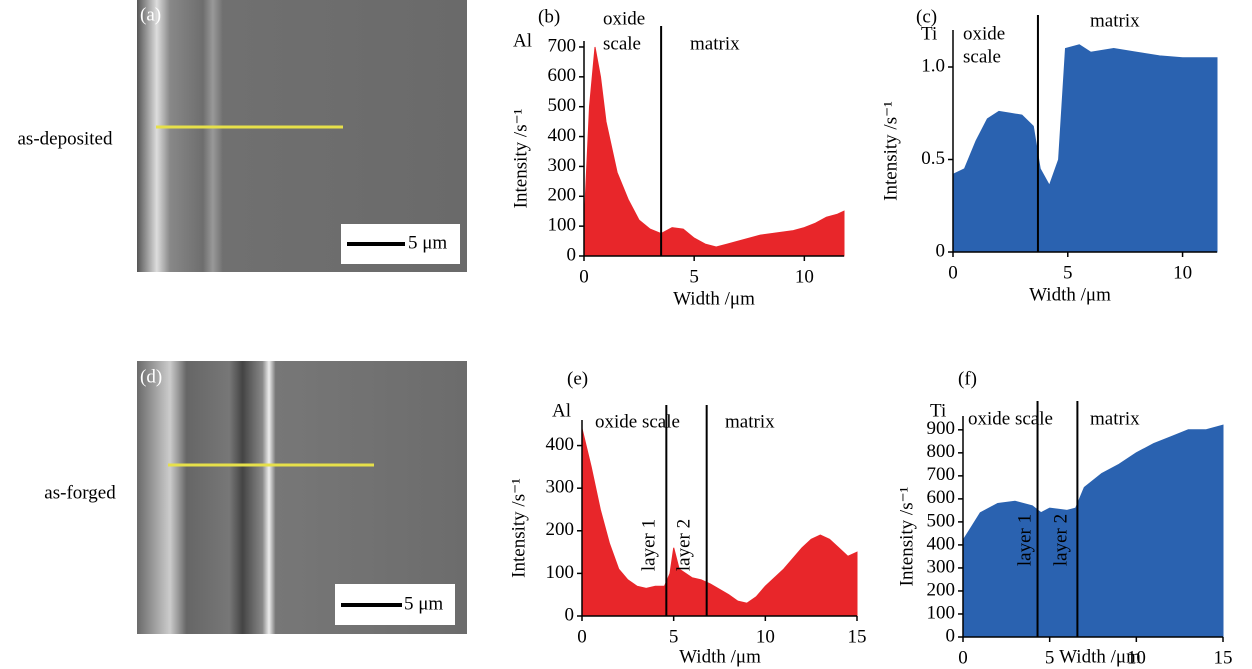  Describe the element at coordinates (967, 378) in the screenshot. I see `panel-label: (f)` at that location.